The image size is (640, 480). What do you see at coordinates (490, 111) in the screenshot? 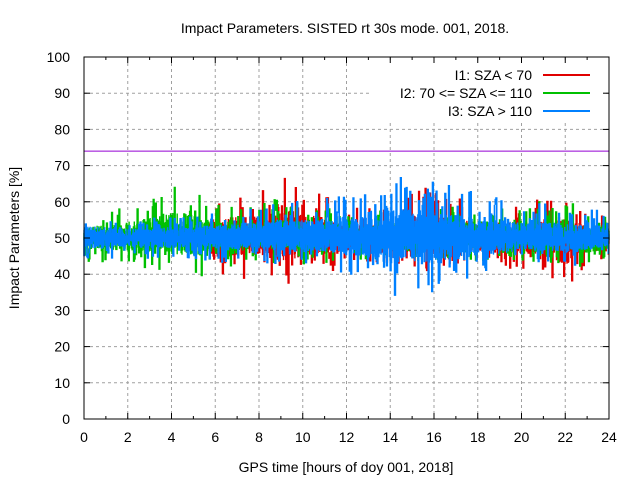
I see `legend-label: I3: SZA > 110` at bounding box center [490, 111].